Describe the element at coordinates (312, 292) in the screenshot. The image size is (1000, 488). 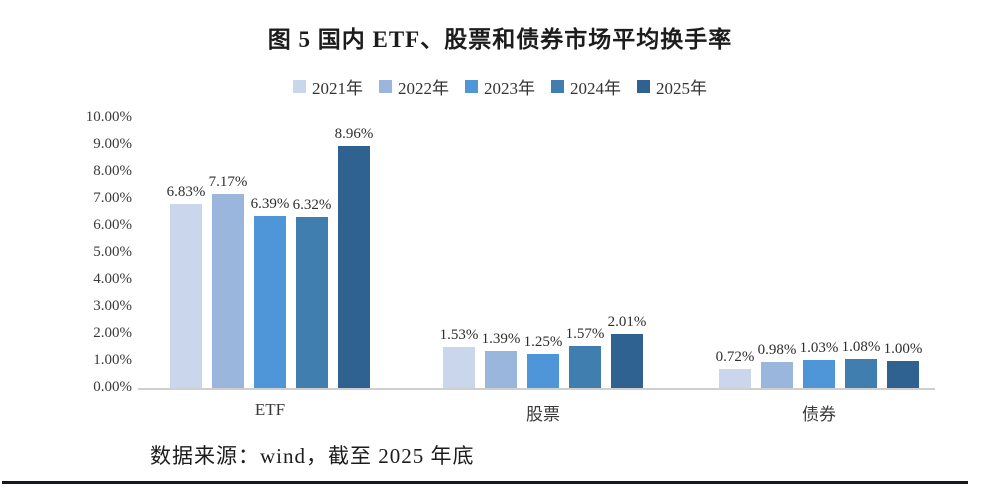
I see `bar: 6.32%` at that location.